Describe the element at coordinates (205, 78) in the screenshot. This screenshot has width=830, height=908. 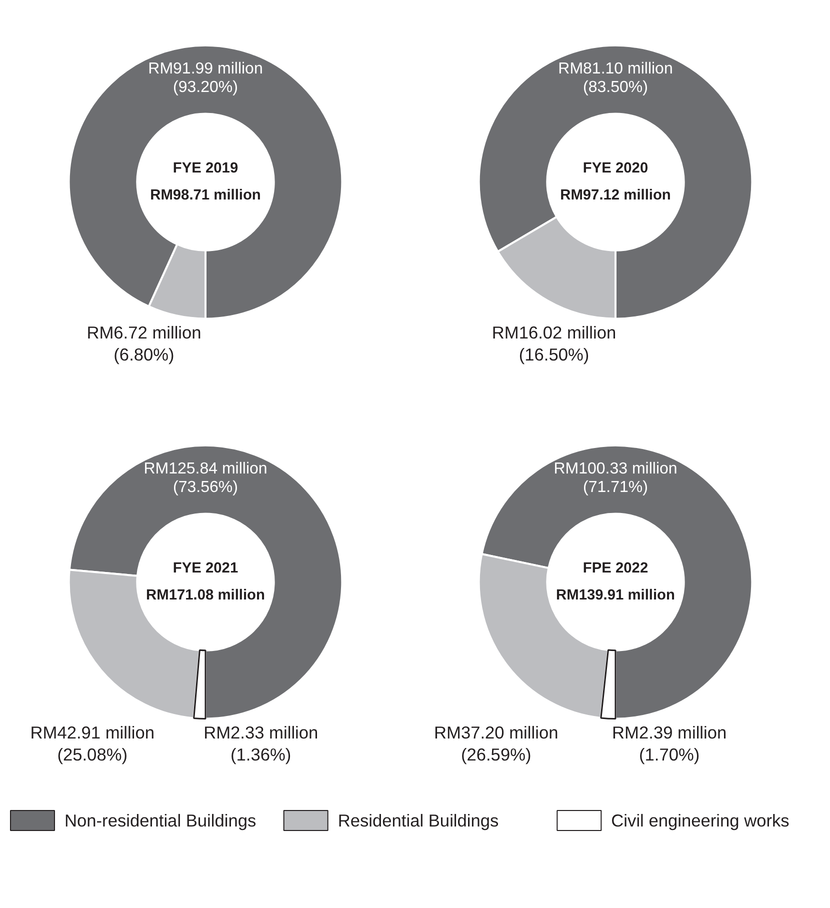
I see `data-label: RM91.99 million (93.20%)` at that location.